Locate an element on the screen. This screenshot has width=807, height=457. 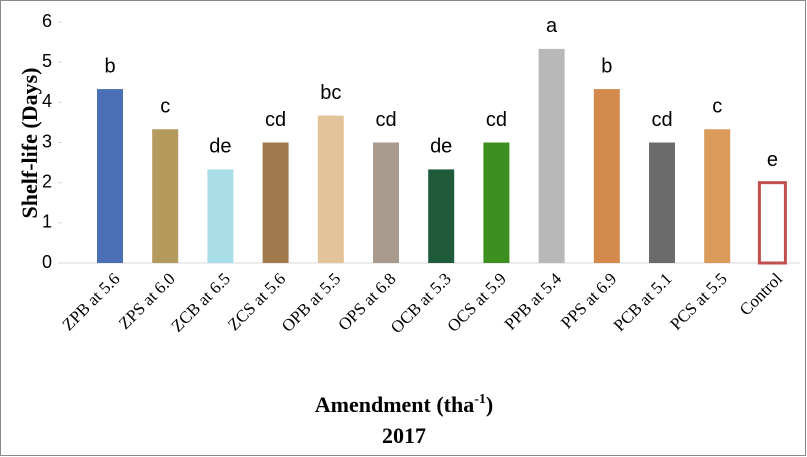
y-tick-label: 3 is located at coordinates (47, 141).